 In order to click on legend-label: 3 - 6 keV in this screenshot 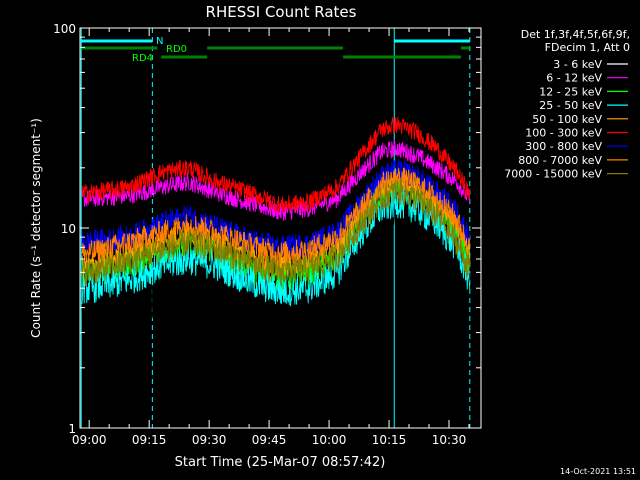, I will do `click(577, 64)`.